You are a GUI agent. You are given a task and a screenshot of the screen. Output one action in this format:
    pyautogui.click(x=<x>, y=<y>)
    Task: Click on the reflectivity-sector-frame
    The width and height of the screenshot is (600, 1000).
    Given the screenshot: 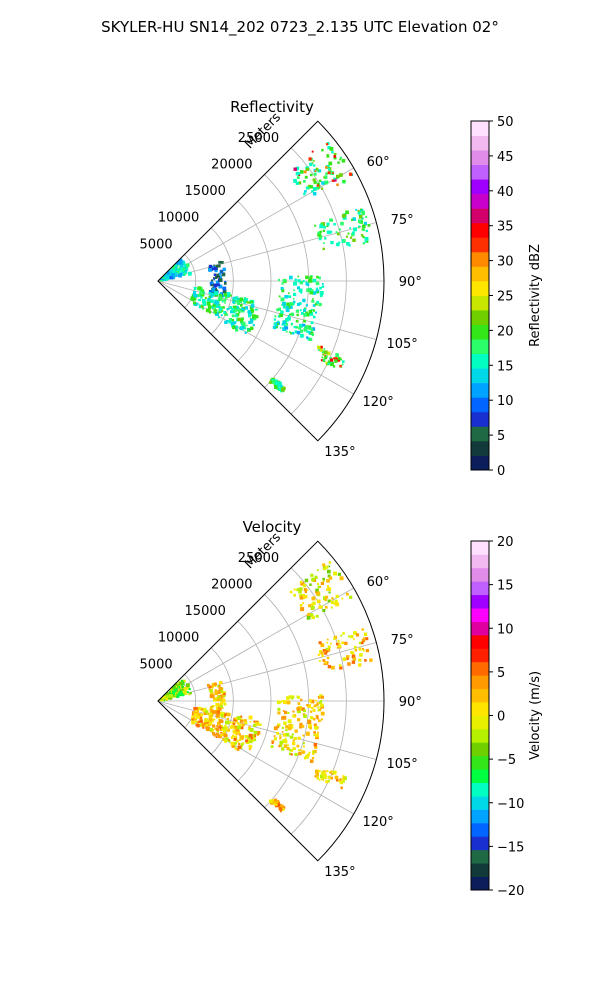 What is the action you would take?
    pyautogui.click(x=271, y=281)
    